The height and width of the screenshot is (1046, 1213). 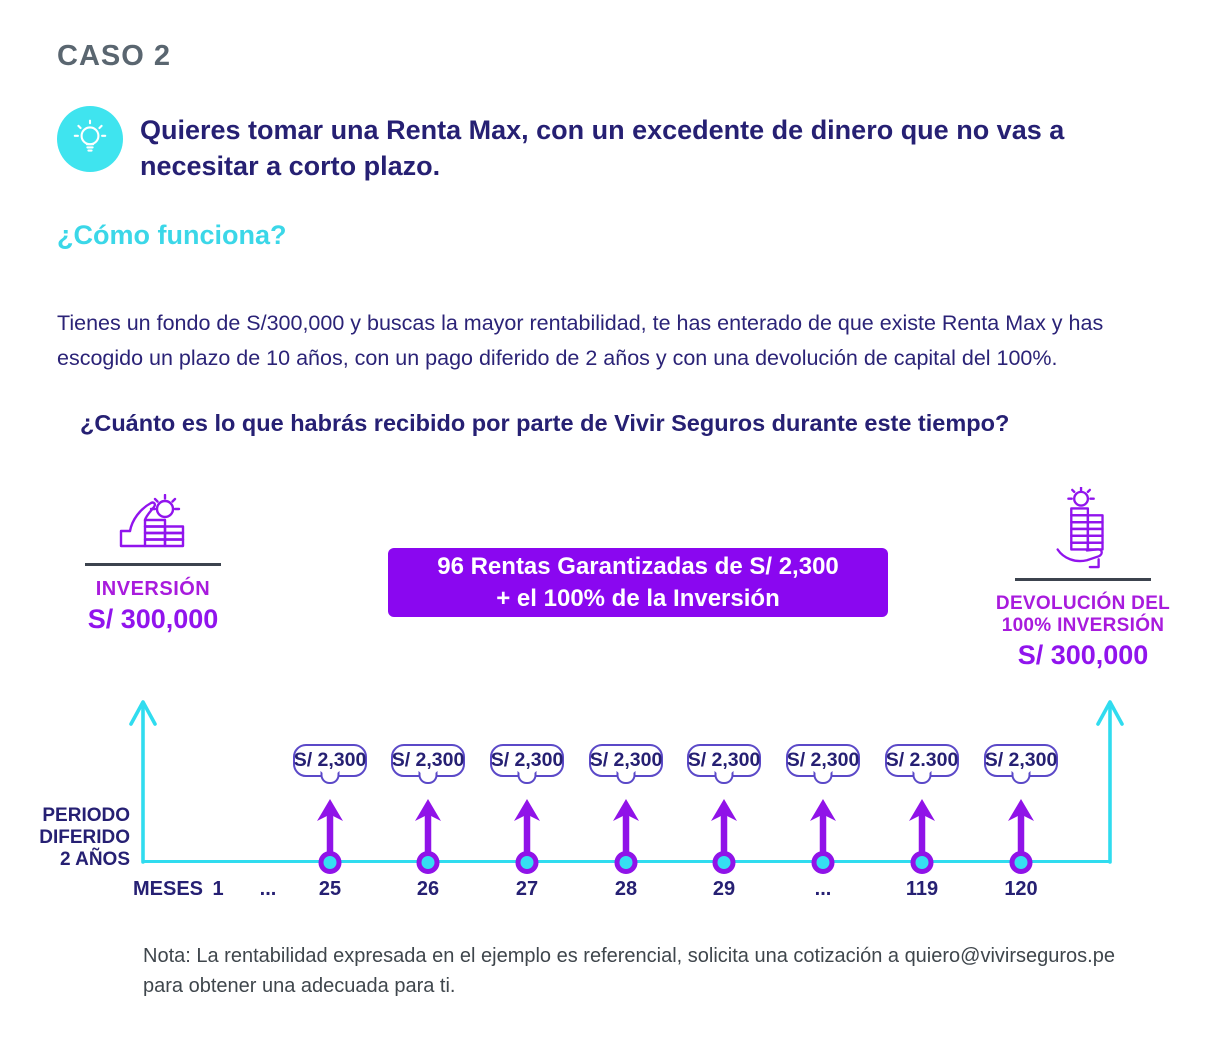 I want to click on payment-marker: S/ 2,300 28, so click(x=626, y=826).